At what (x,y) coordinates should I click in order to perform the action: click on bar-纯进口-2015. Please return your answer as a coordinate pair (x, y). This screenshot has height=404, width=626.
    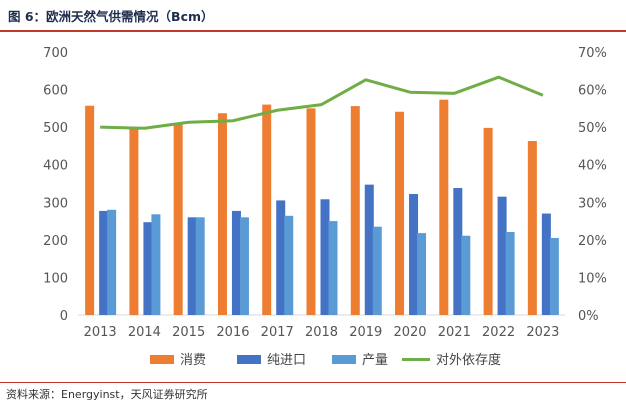
    Looking at the image, I should click on (192, 266).